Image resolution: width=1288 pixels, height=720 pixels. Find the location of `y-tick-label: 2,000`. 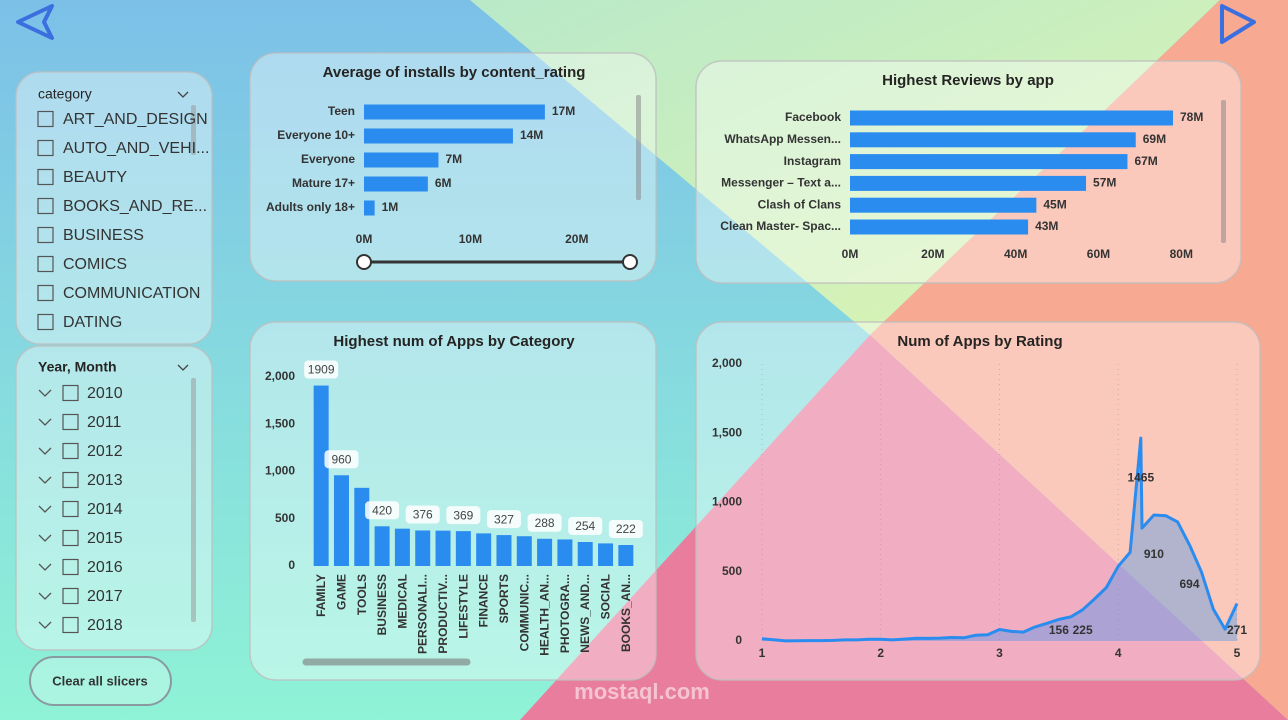

y-tick-label: 2,000 is located at coordinates (727, 363).